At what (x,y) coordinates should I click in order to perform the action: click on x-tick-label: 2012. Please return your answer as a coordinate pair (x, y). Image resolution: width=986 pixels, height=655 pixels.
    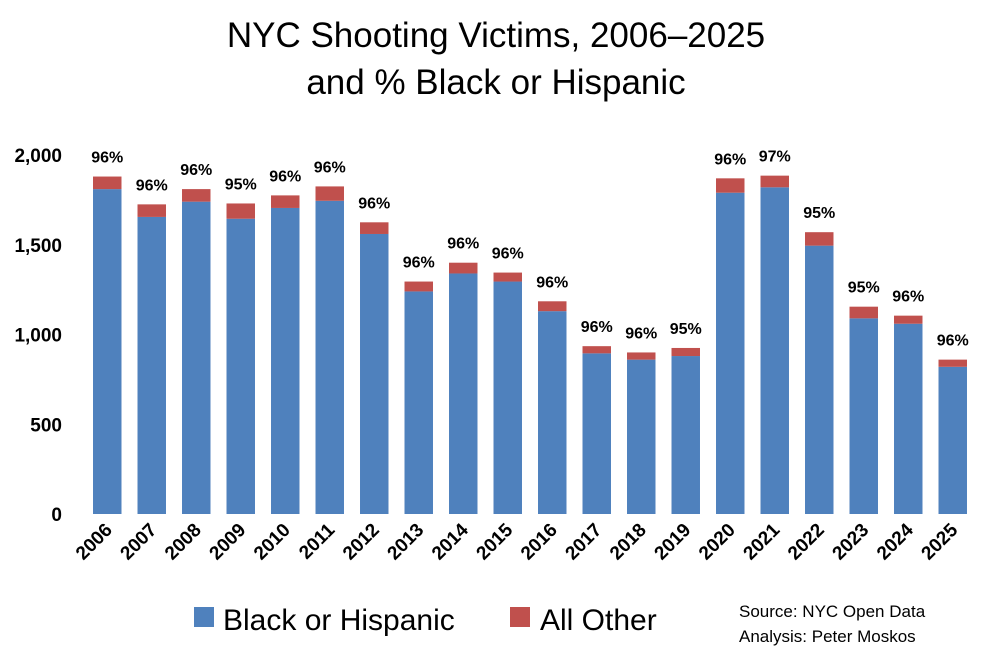
    Looking at the image, I should click on (361, 542).